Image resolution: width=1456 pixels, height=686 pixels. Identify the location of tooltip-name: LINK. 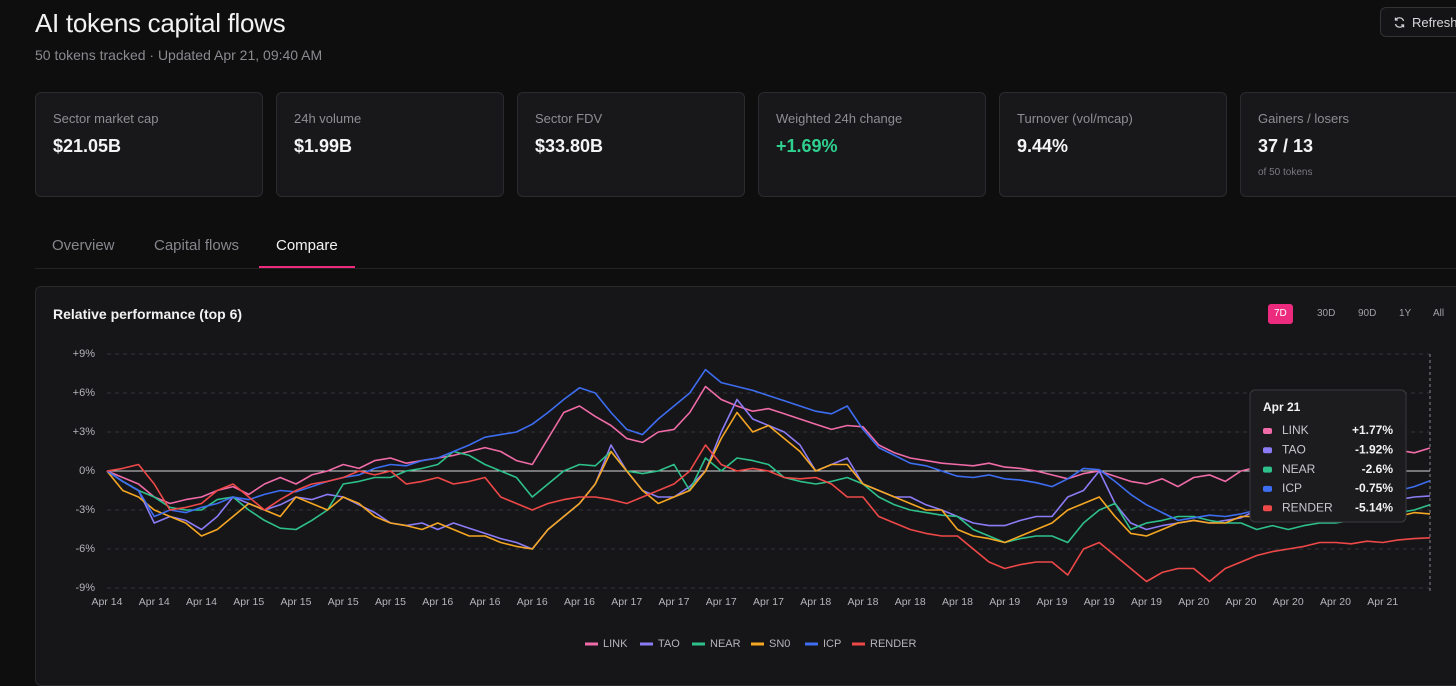
(1295, 430).